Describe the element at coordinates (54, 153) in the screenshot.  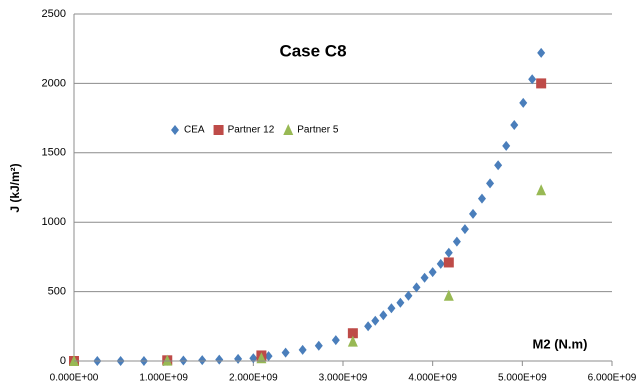
I see `y-tick-label: 1500` at that location.